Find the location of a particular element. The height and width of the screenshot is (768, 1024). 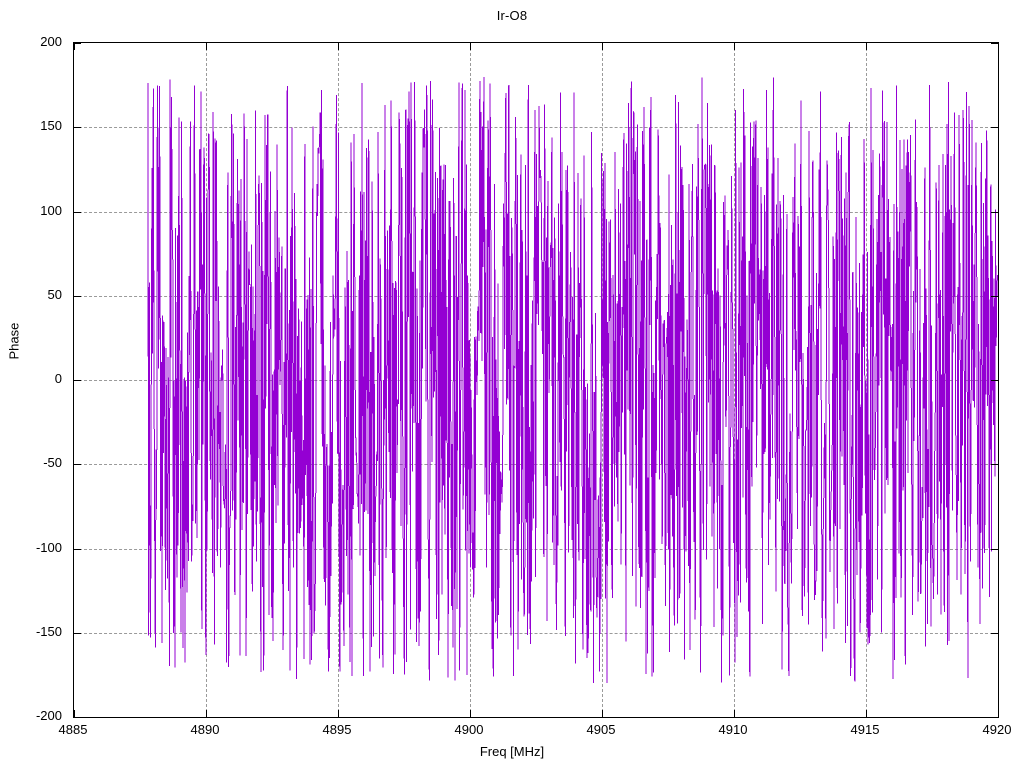

y-tick-label: -150 is located at coordinates (48, 631).